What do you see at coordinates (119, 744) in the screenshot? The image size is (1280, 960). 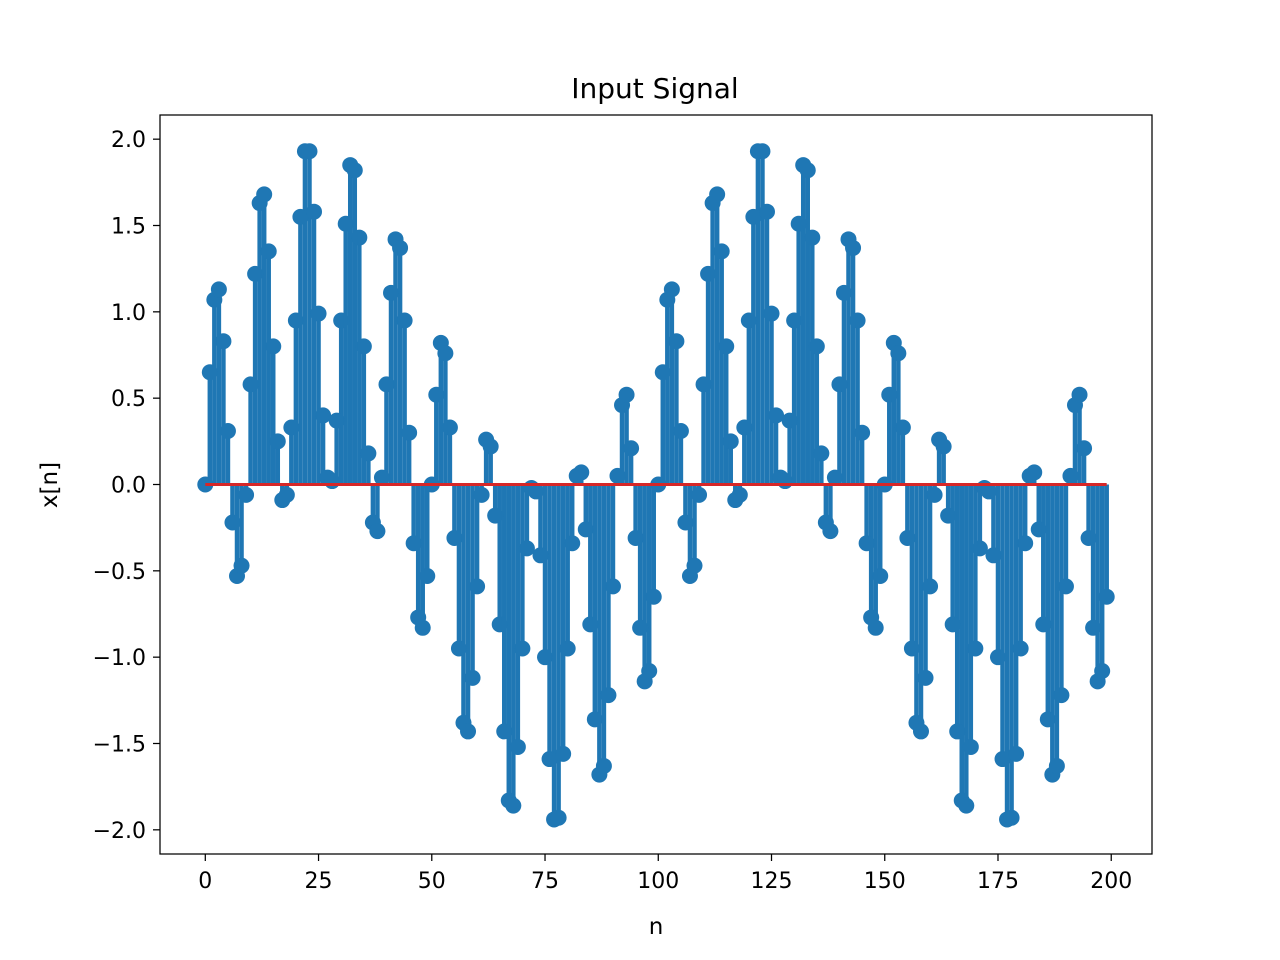 I see `y-tick-label: −1.5` at bounding box center [119, 744].